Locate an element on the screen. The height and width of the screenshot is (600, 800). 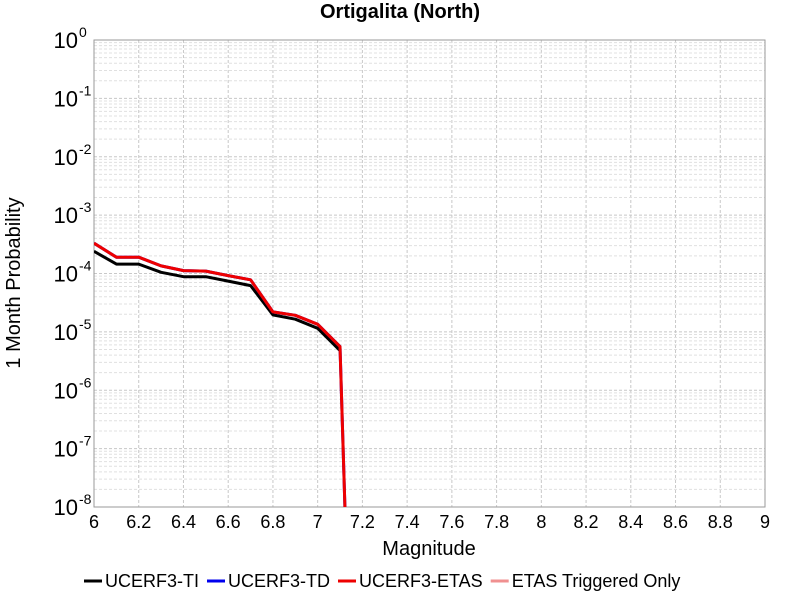
series-line-ucerf3-ti is located at coordinates (218, 300).